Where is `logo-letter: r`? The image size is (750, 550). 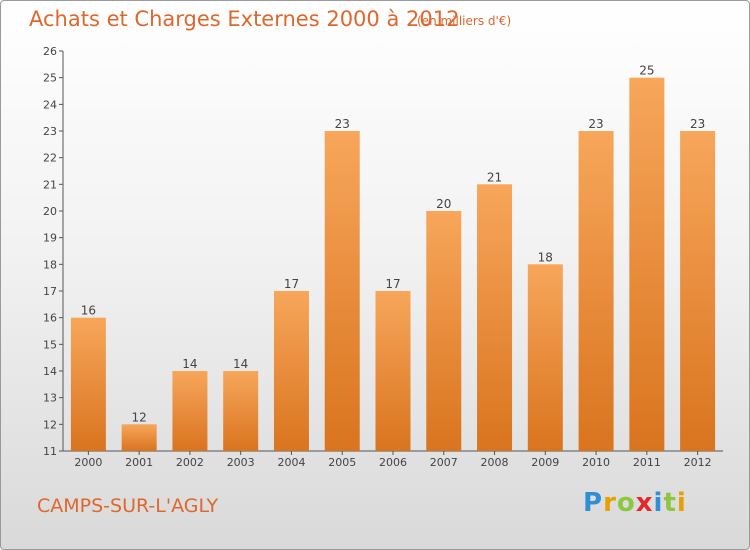
logo-letter: r is located at coordinates (610, 503).